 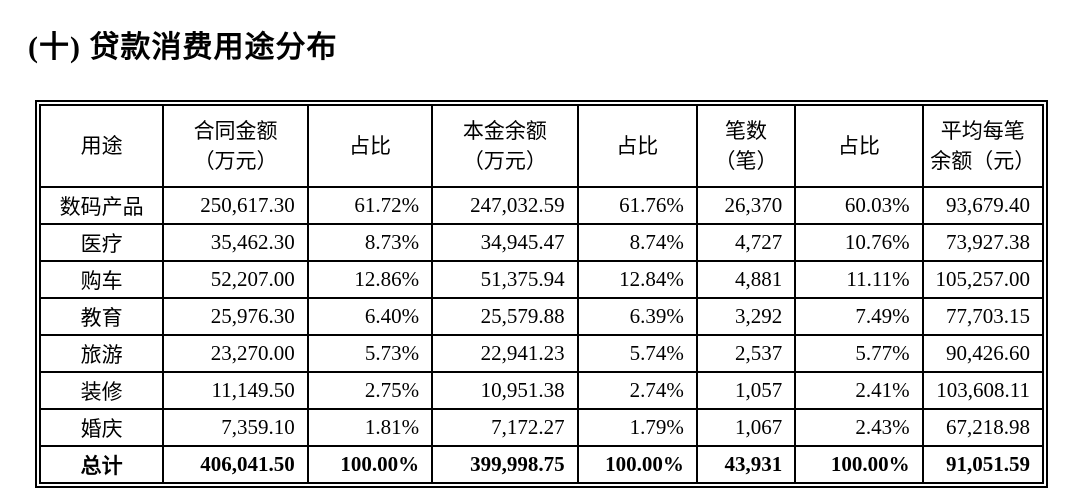 What do you see at coordinates (505, 464) in the screenshot?
I see `row-value-cell: 399,998.75` at bounding box center [505, 464].